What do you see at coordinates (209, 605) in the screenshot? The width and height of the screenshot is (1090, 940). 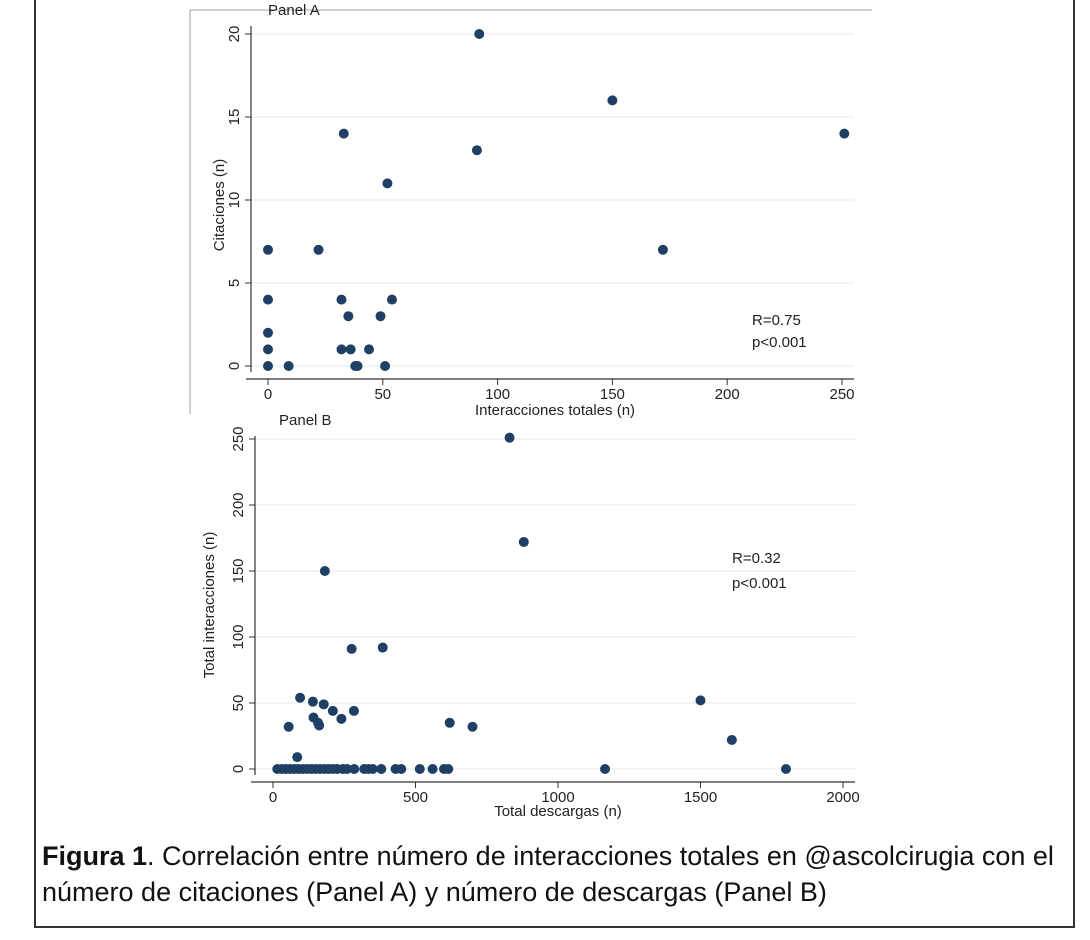 I see `panel-b-y-label: Total interacciones (n)` at bounding box center [209, 605].